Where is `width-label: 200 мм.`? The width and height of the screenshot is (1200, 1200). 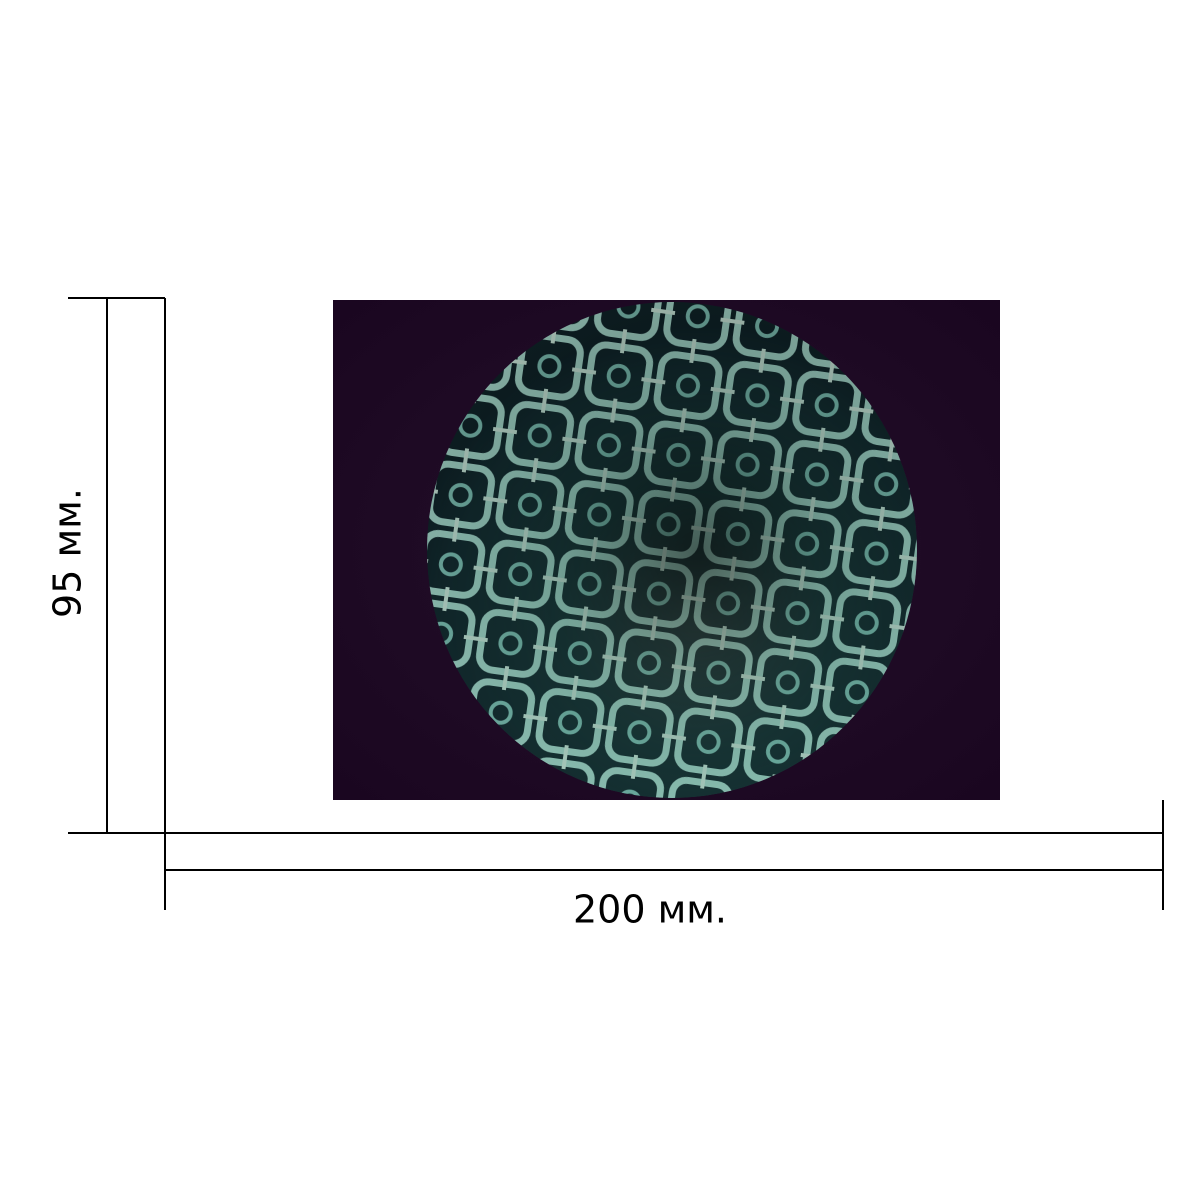 width-label: 200 мм. is located at coordinates (650, 910).